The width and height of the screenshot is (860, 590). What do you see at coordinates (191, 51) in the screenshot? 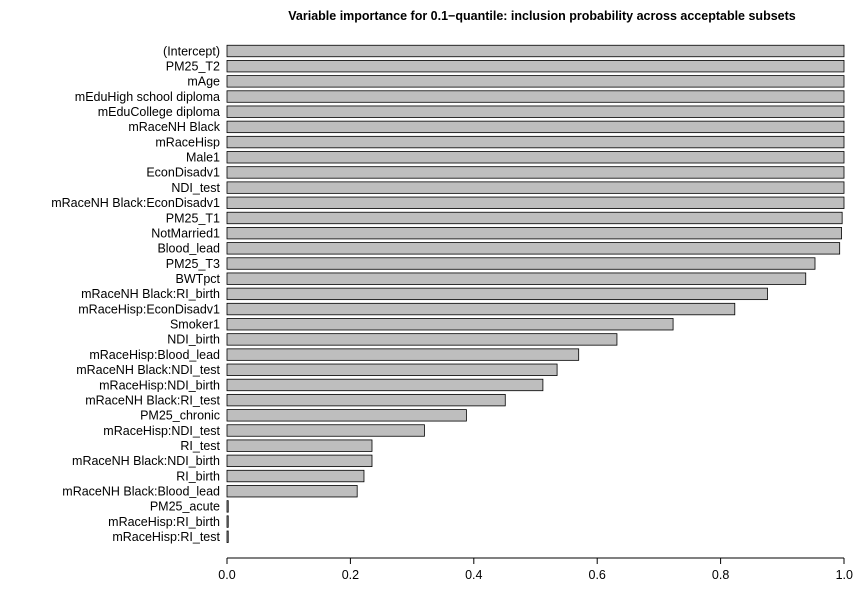
I see `category-label: (Intercept)` at bounding box center [191, 51].